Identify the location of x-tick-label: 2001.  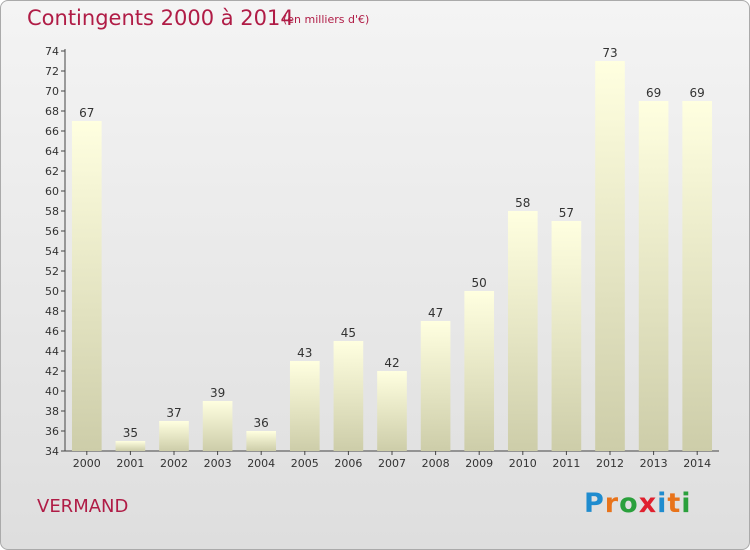
(130, 463).